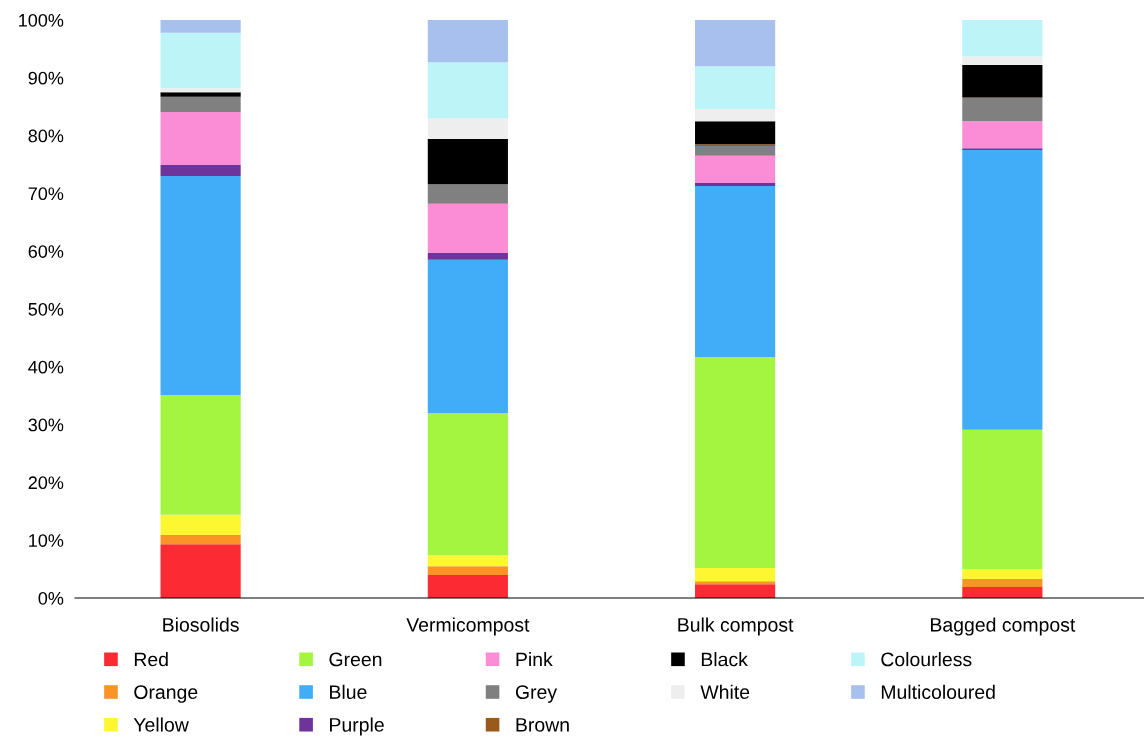 The width and height of the screenshot is (1144, 756). What do you see at coordinates (348, 692) in the screenshot?
I see `legend-label: Blue` at bounding box center [348, 692].